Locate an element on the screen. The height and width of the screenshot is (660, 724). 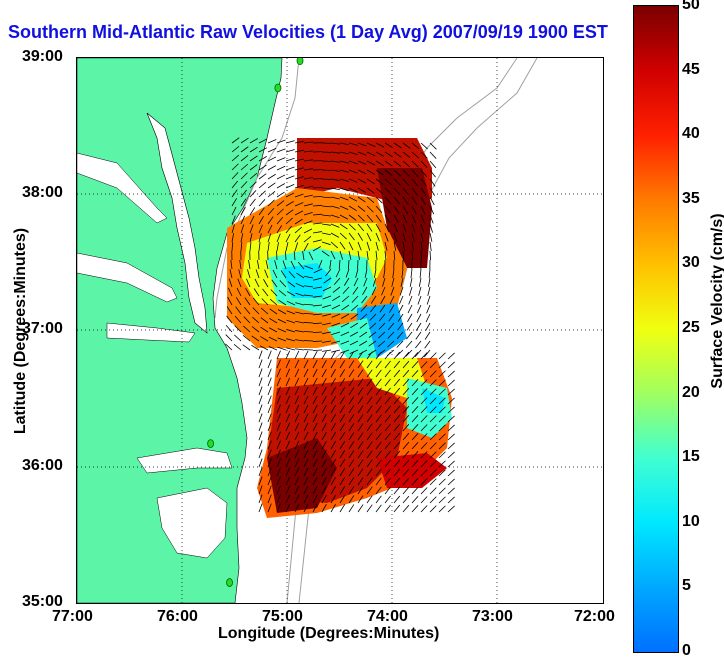
x-tick-label: 74:00 is located at coordinates (387, 617).